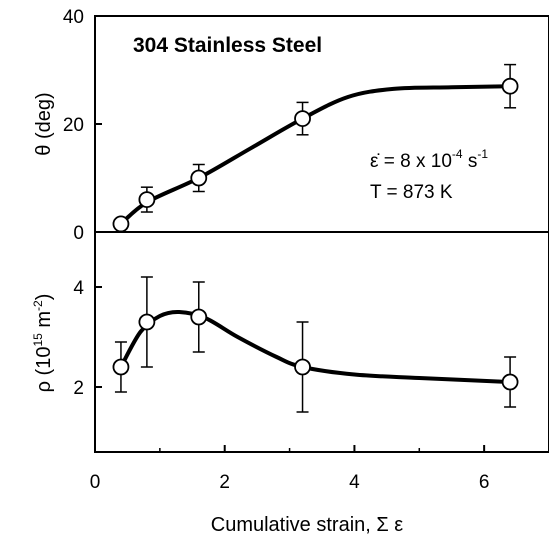 This screenshot has height=543, width=549. Describe the element at coordinates (457, 154) in the screenshot. I see `strain-rate-exp: -4` at that location.